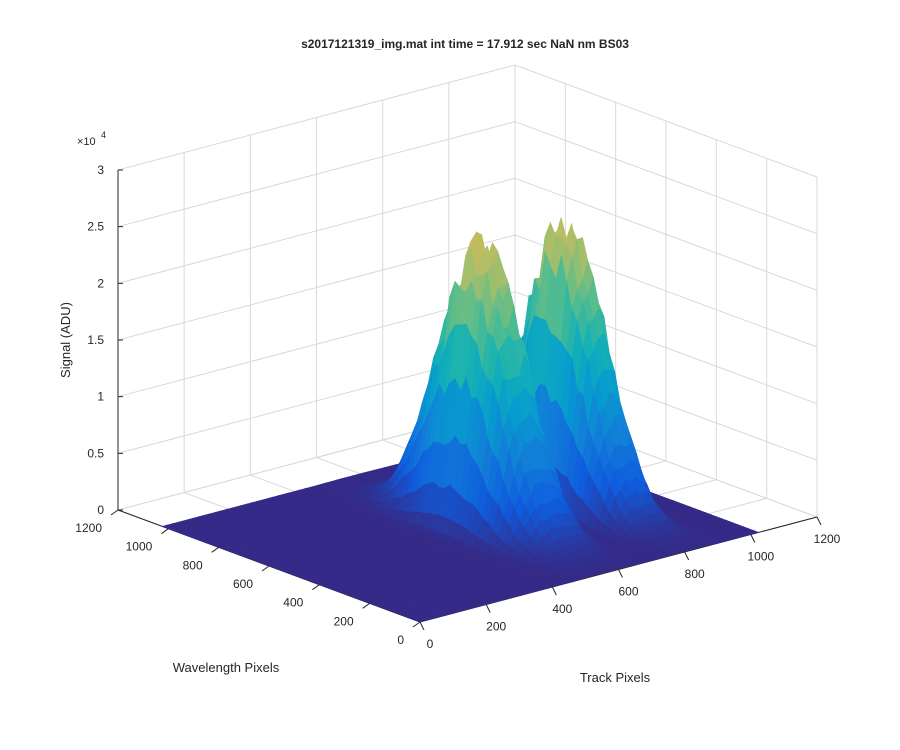  I want to click on y-tick-label: 1000, so click(139, 547).